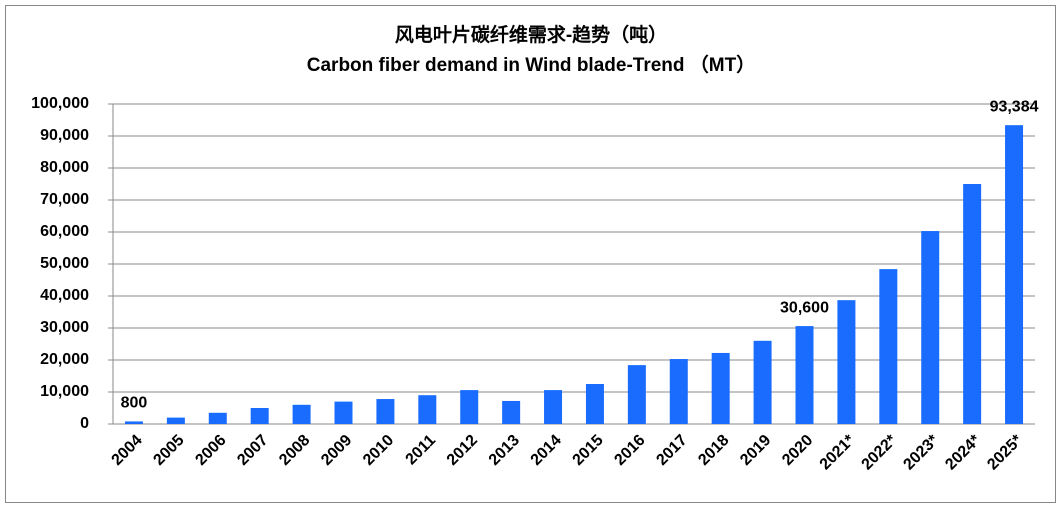 Image resolution: width=1062 pixels, height=510 pixels. Describe the element at coordinates (804, 307) in the screenshot. I see `value-label: 30,600` at that location.